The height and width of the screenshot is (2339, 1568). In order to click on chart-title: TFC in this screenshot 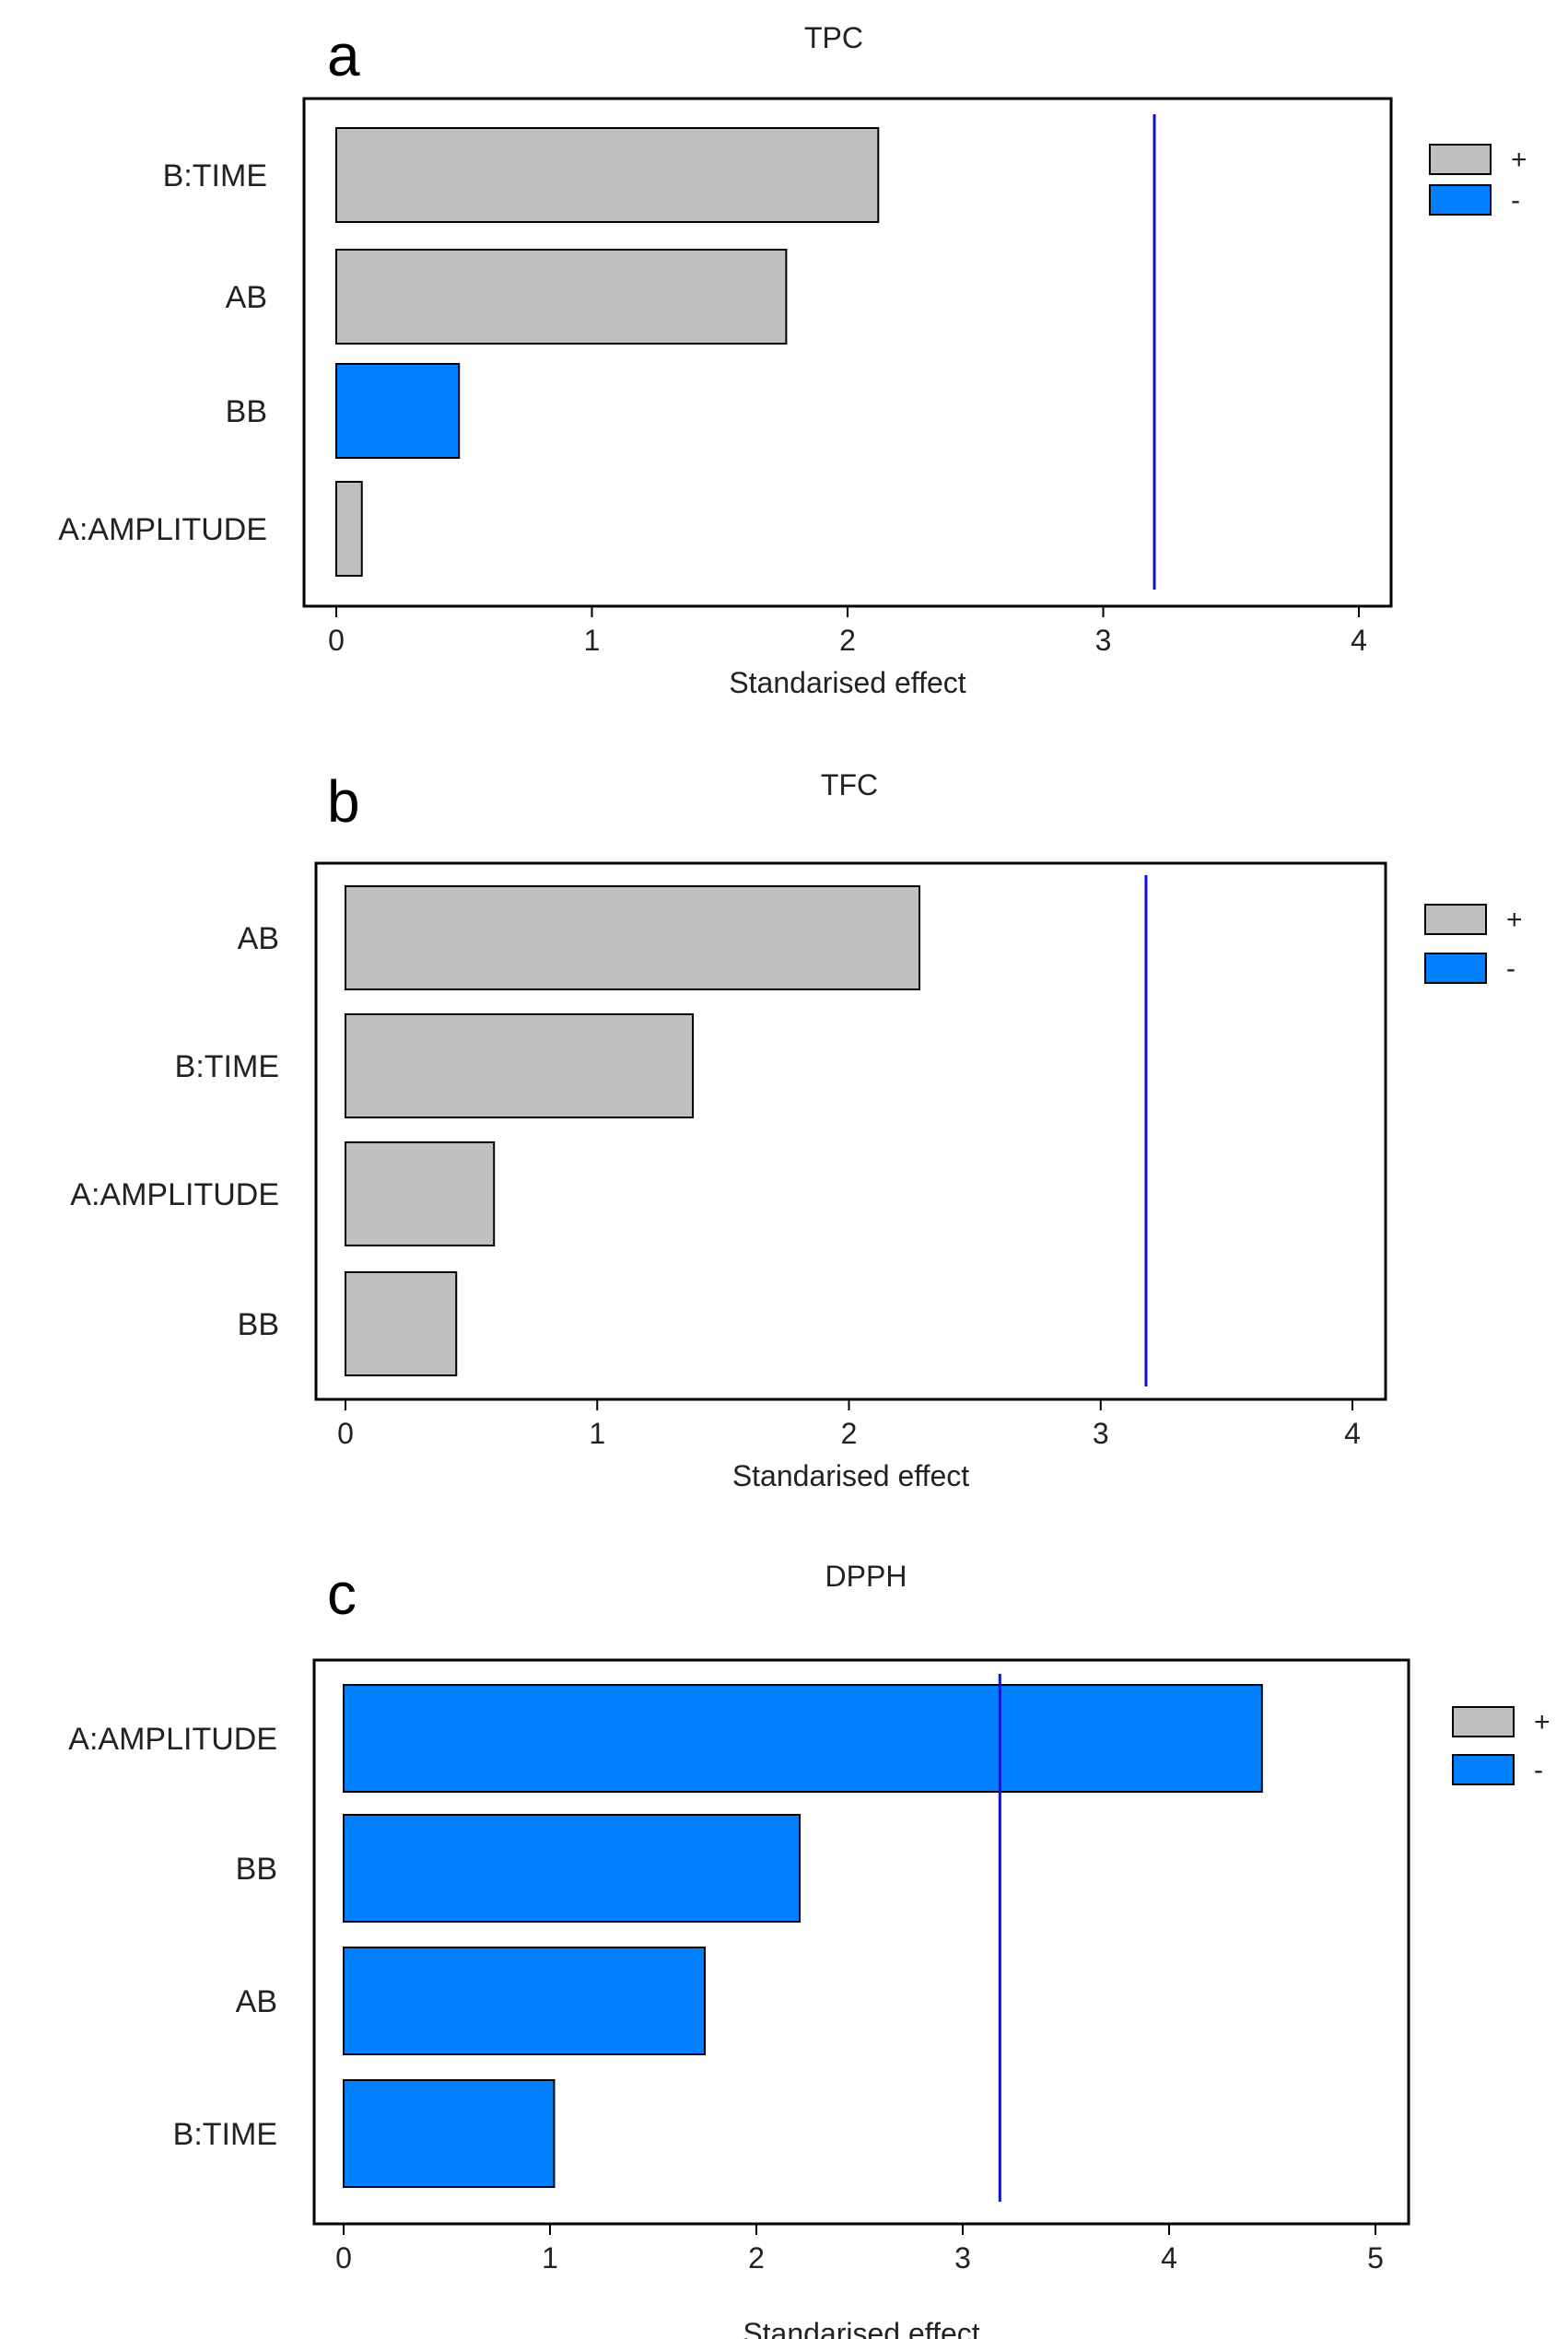, I will do `click(849, 784)`.